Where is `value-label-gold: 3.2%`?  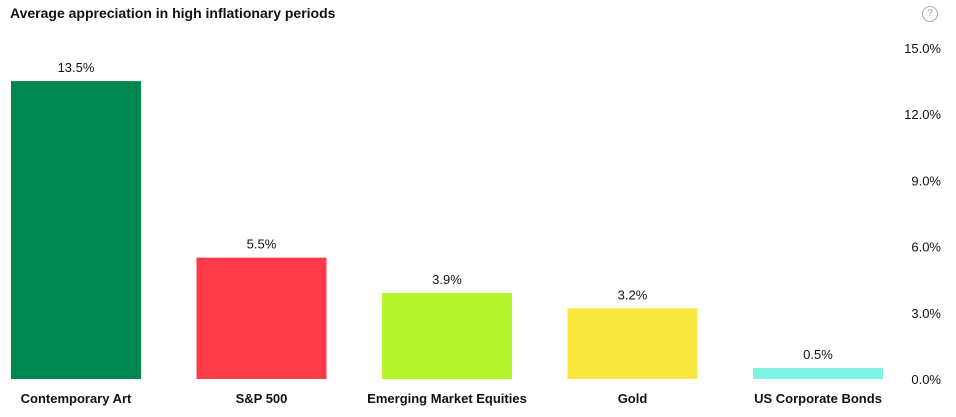
value-label-gold: 3.2% is located at coordinates (633, 294).